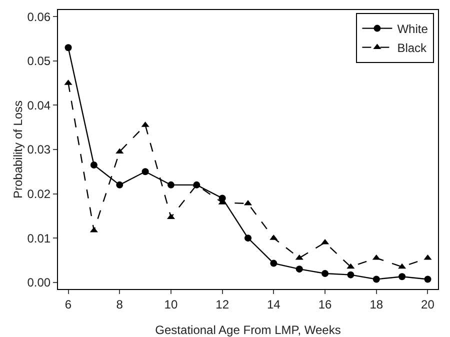 This screenshot has width=450, height=337. Describe the element at coordinates (325, 304) in the screenshot. I see `x-tick-label: 16` at that location.